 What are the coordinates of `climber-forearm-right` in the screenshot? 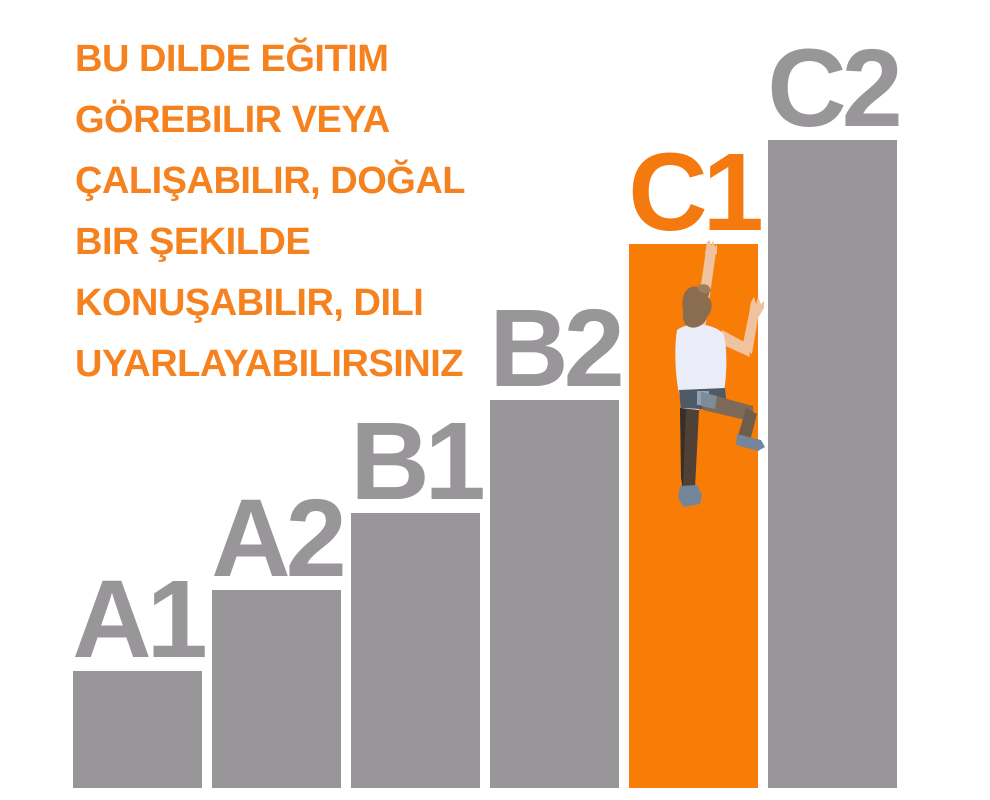 It's located at (750, 331).